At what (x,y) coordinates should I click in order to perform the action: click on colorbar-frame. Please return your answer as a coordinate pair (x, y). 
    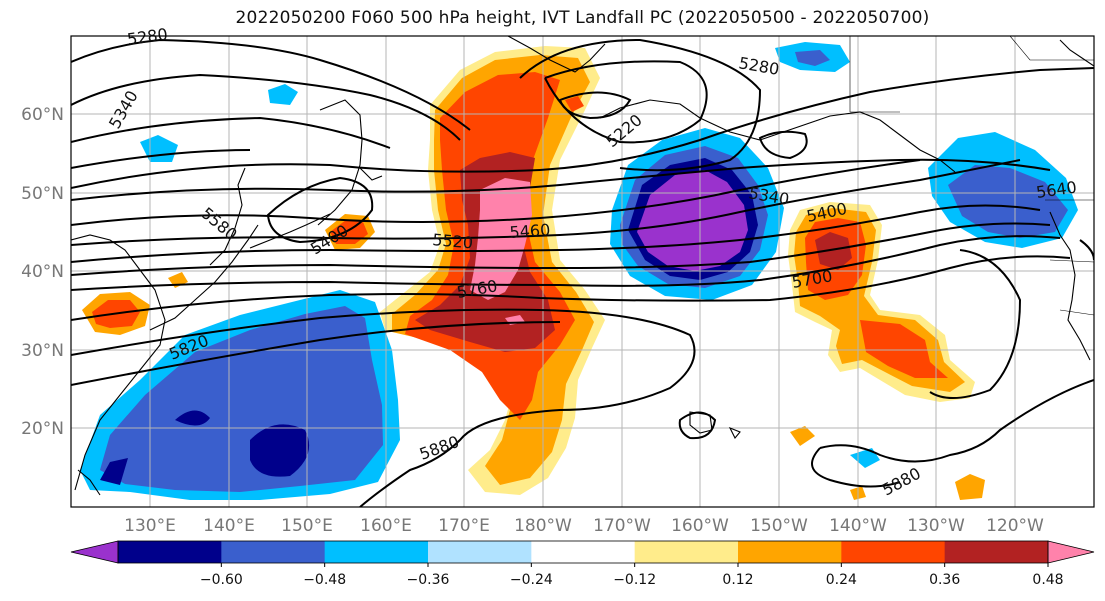
    Looking at the image, I should click on (583, 552).